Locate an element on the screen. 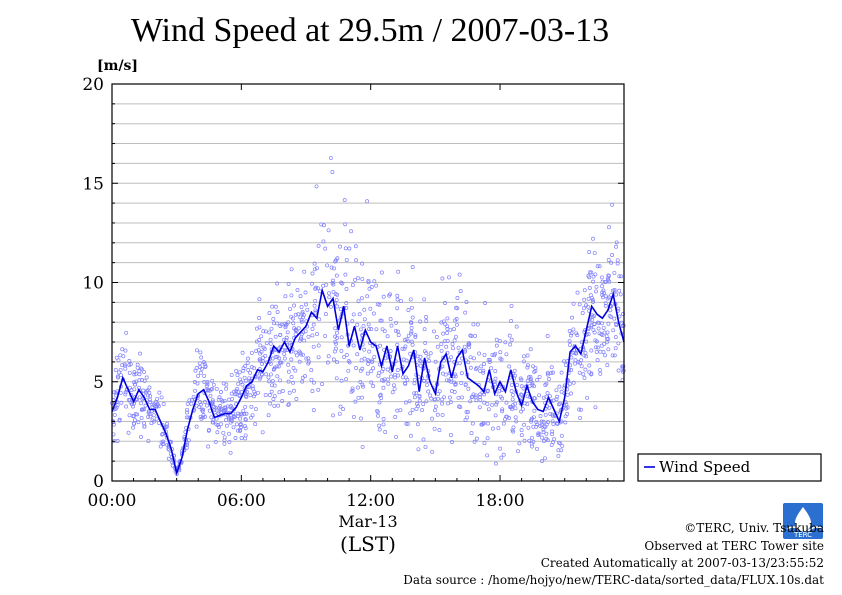 Image resolution: width=842 pixels, height=595 pixels. y-tick-label: 15 is located at coordinates (93, 184).